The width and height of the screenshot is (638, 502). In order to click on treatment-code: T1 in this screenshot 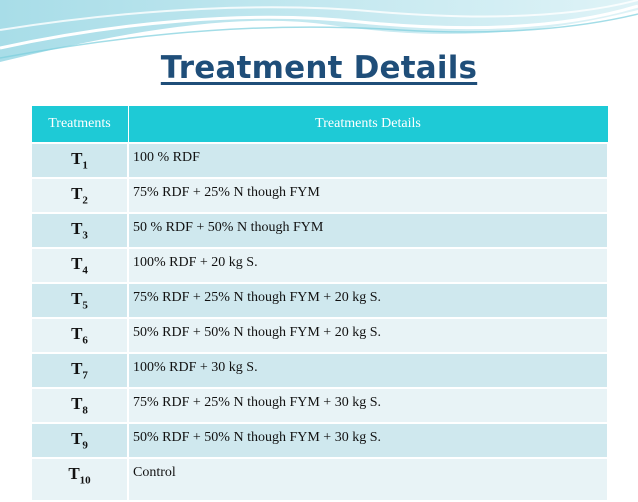, I will do `click(79, 160)`.